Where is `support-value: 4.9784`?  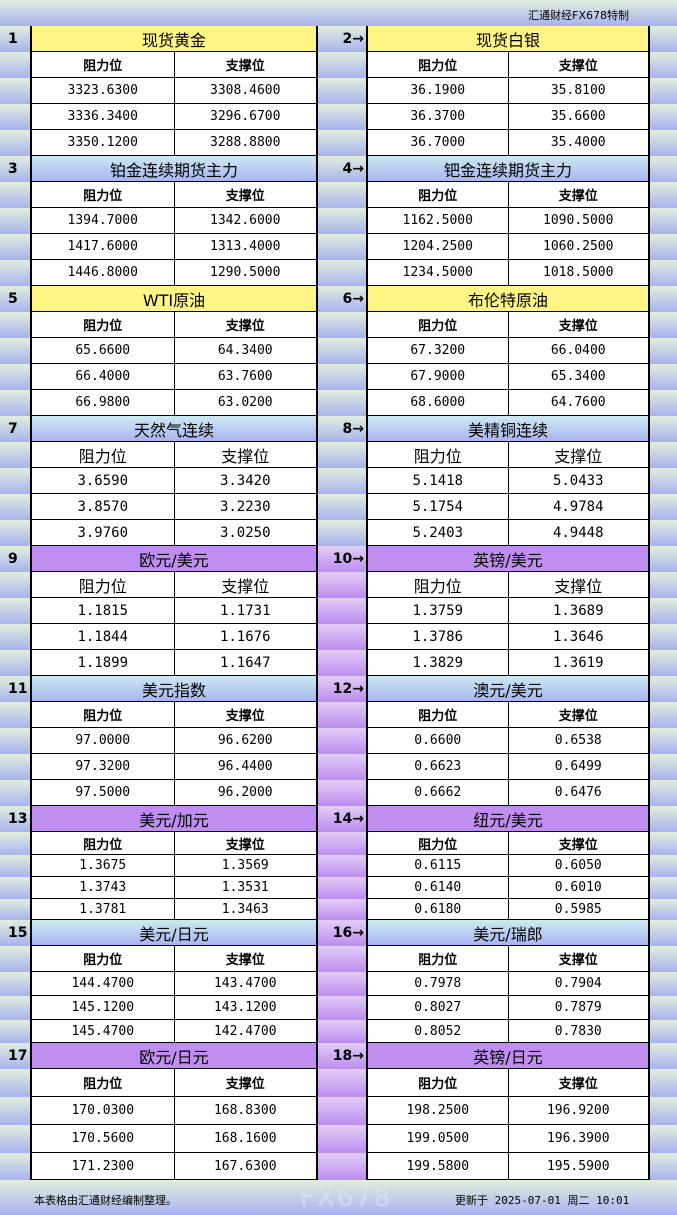
support-value: 4.9784 is located at coordinates (578, 506).